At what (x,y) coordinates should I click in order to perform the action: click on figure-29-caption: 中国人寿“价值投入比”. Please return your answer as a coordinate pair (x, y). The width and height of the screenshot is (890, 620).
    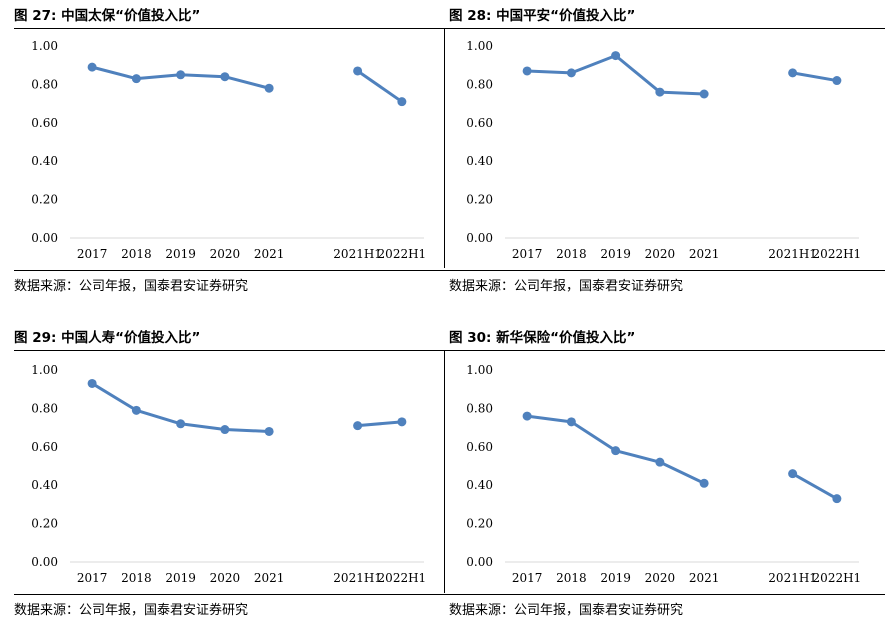
    Looking at the image, I should click on (131, 338).